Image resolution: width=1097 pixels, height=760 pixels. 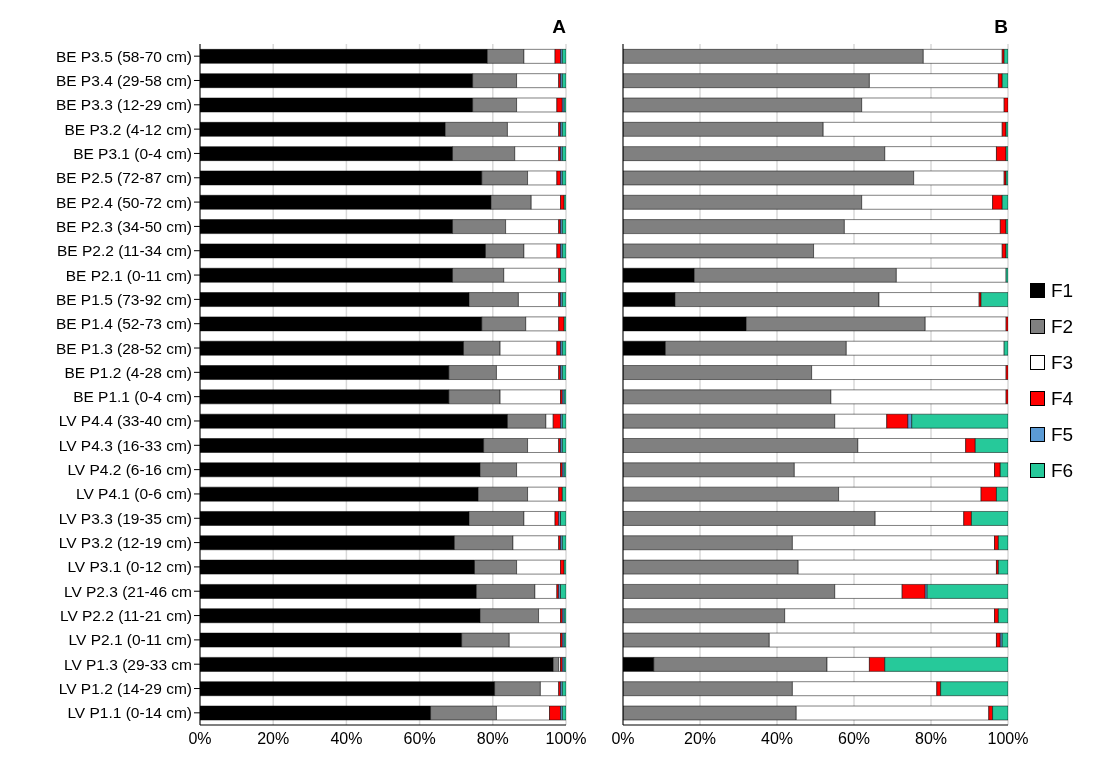 I want to click on chart-title: B, so click(x=1000, y=27).